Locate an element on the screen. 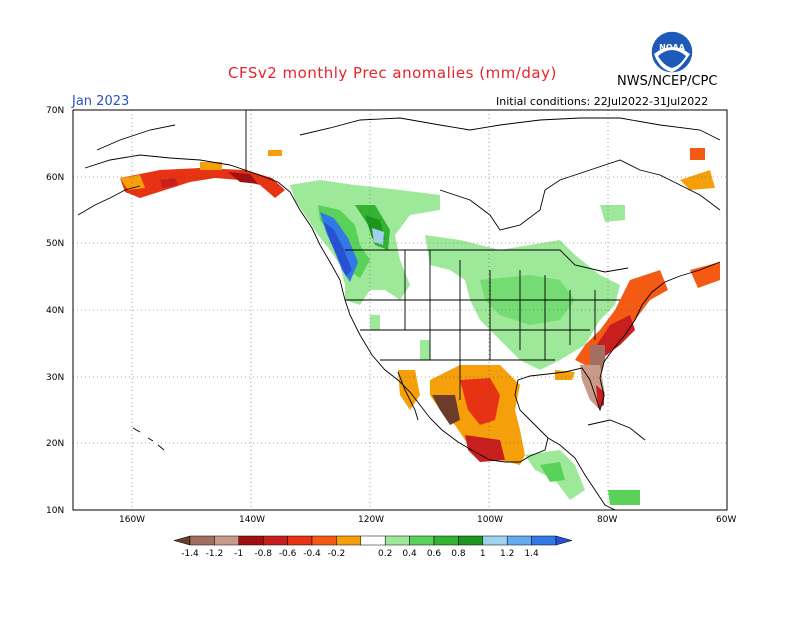 The width and height of the screenshot is (800, 618). svg-text: NOAA is located at coordinates (672, 47).